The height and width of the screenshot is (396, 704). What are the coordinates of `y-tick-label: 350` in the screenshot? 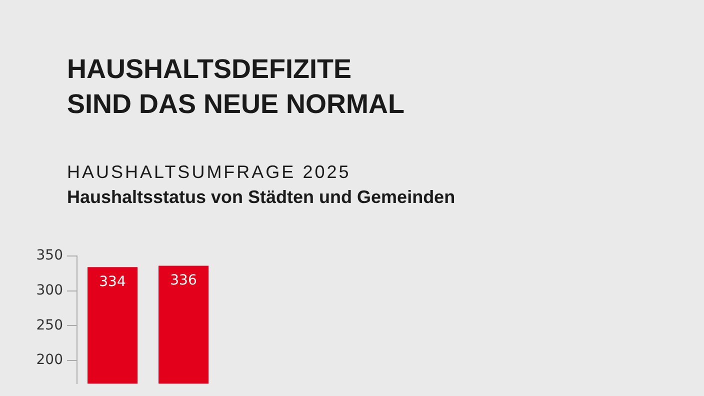 It's located at (49, 256).